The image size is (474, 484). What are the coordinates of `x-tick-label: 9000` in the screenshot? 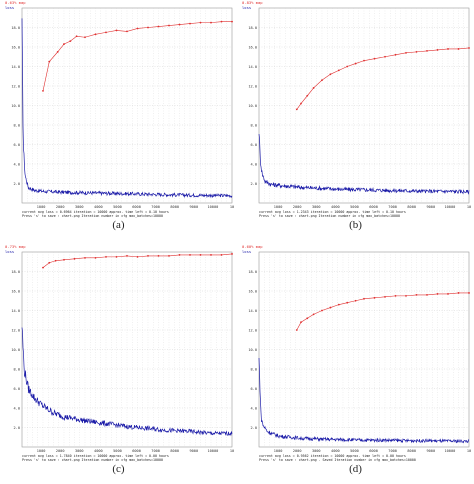 It's located at (430, 207).